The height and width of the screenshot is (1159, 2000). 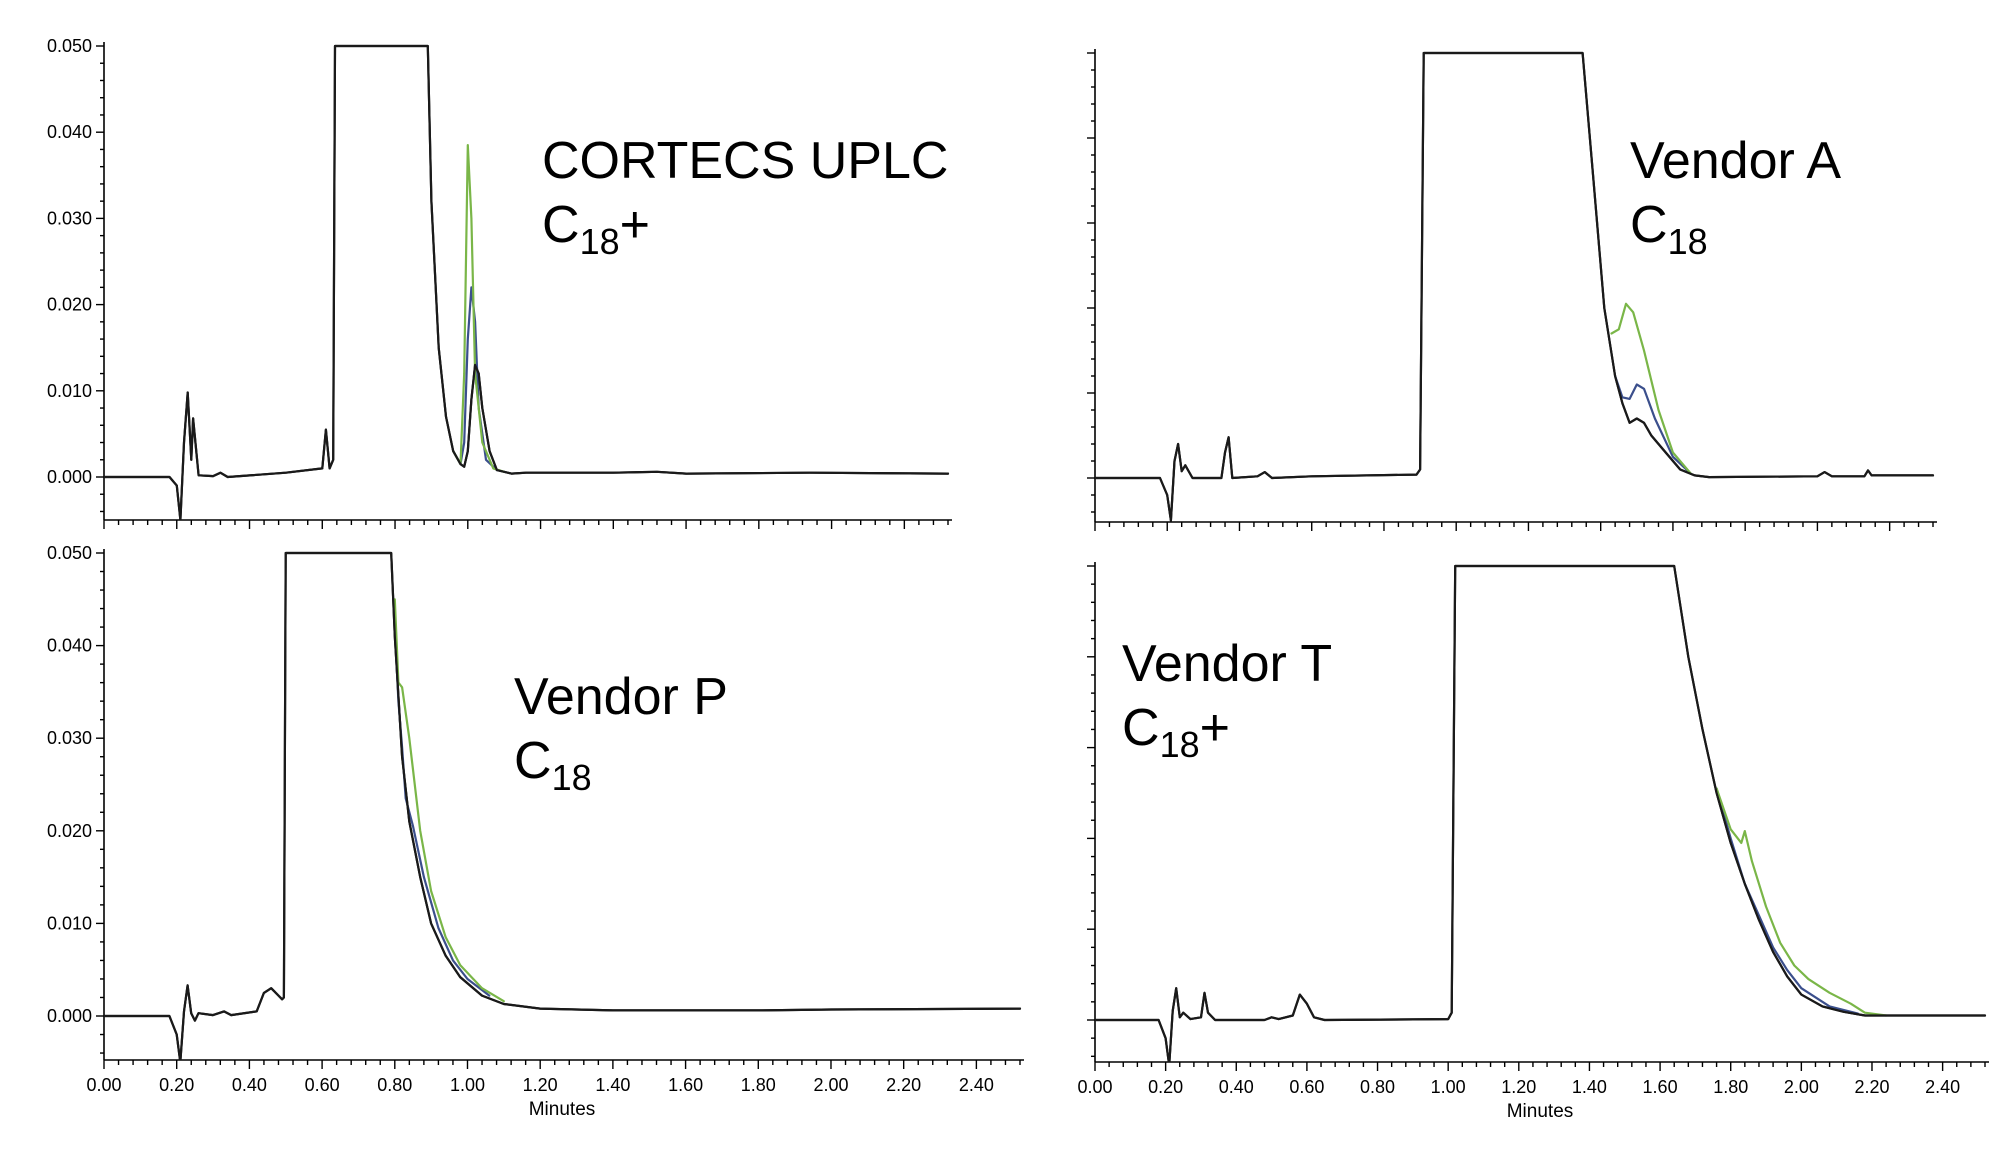 What do you see at coordinates (621, 697) in the screenshot?
I see `panel-label-name: Vendor P` at bounding box center [621, 697].